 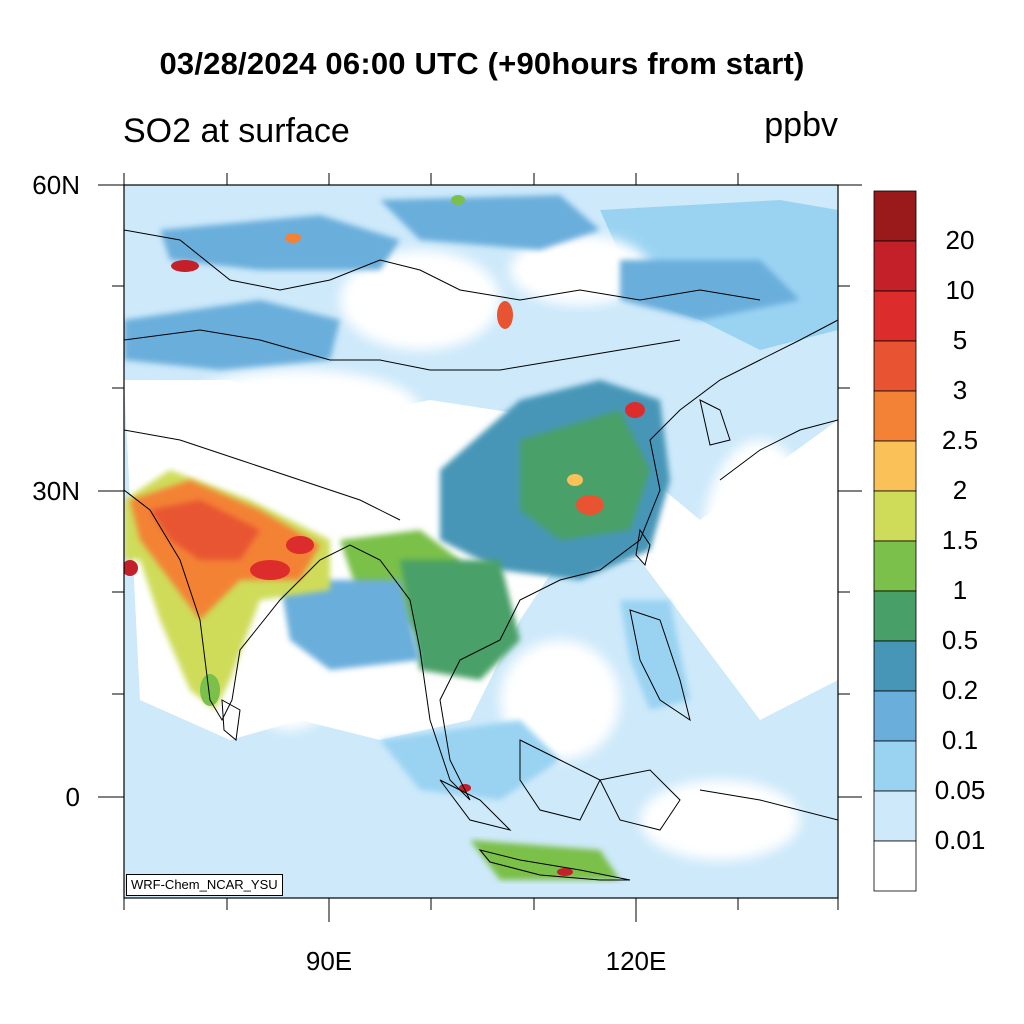 I want to click on colorbar-level-label: 0.5, so click(x=960, y=640).